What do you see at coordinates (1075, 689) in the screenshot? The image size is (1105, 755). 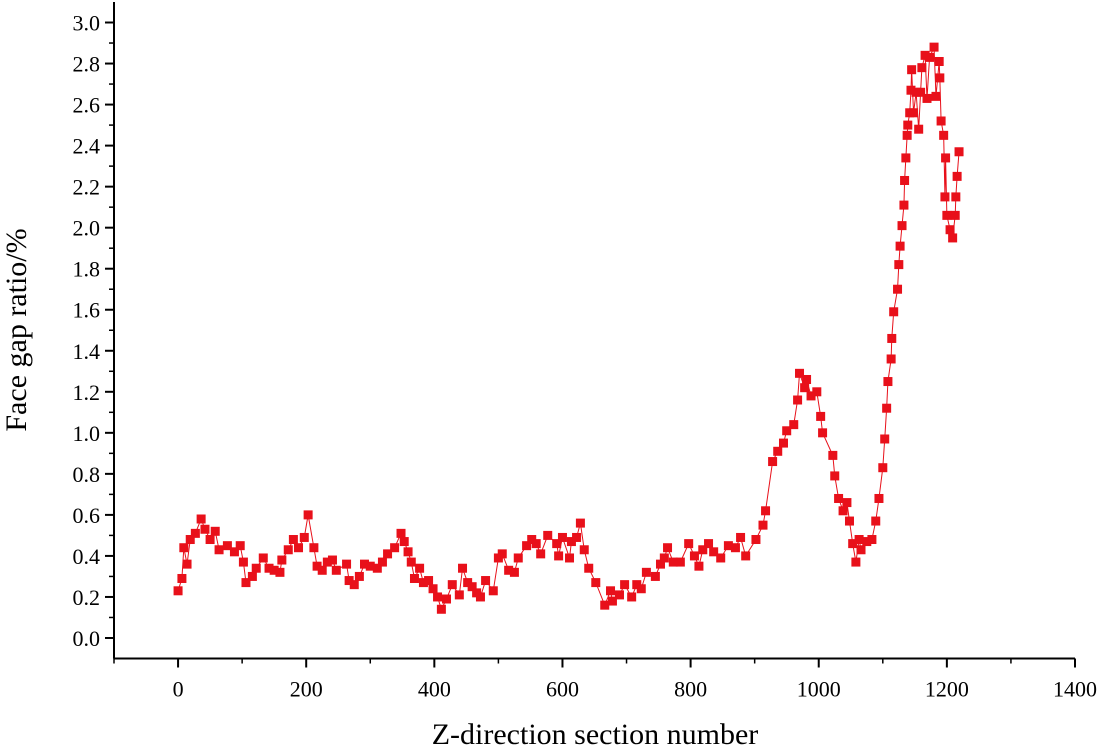 I see `x-tick-label: 1400` at bounding box center [1075, 689].